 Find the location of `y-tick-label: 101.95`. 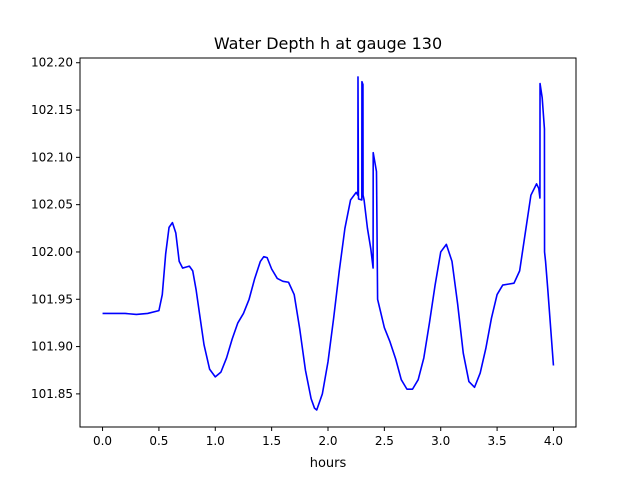

y-tick-label: 101.95 is located at coordinates (52, 299).